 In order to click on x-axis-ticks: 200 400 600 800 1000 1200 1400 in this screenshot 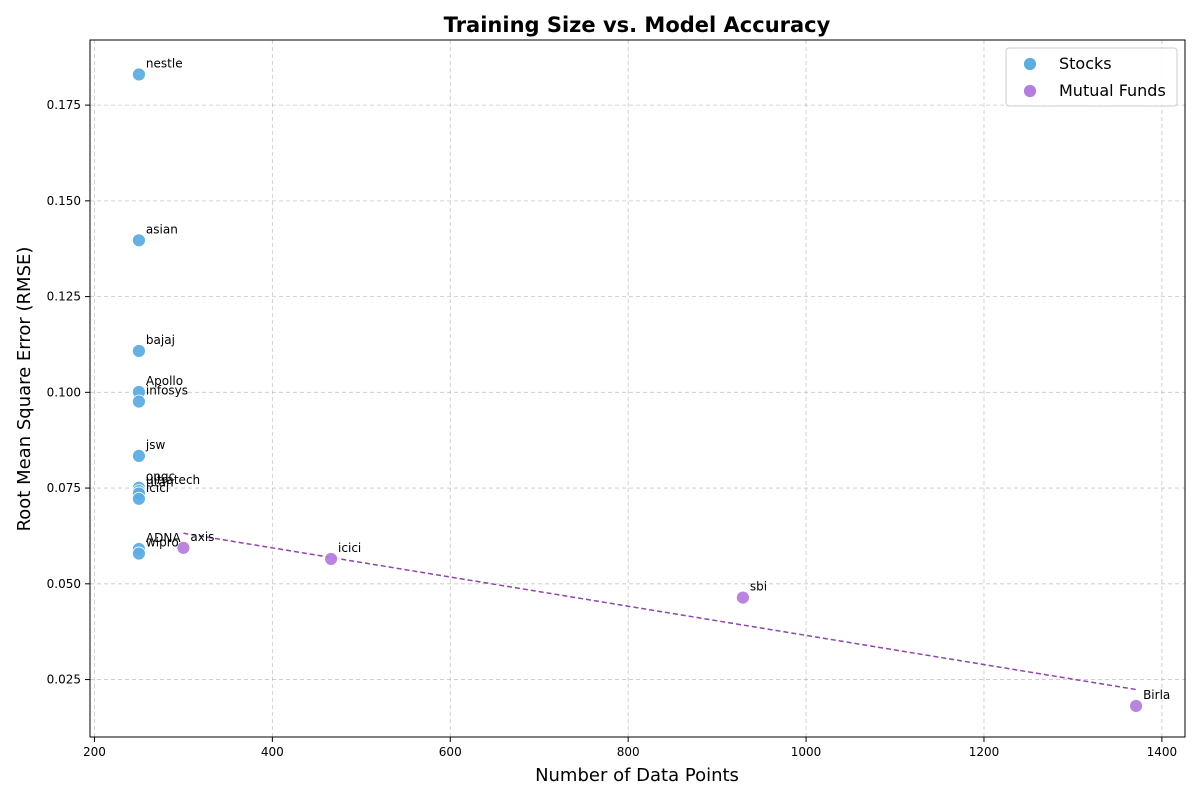, I will do `click(630, 748)`.